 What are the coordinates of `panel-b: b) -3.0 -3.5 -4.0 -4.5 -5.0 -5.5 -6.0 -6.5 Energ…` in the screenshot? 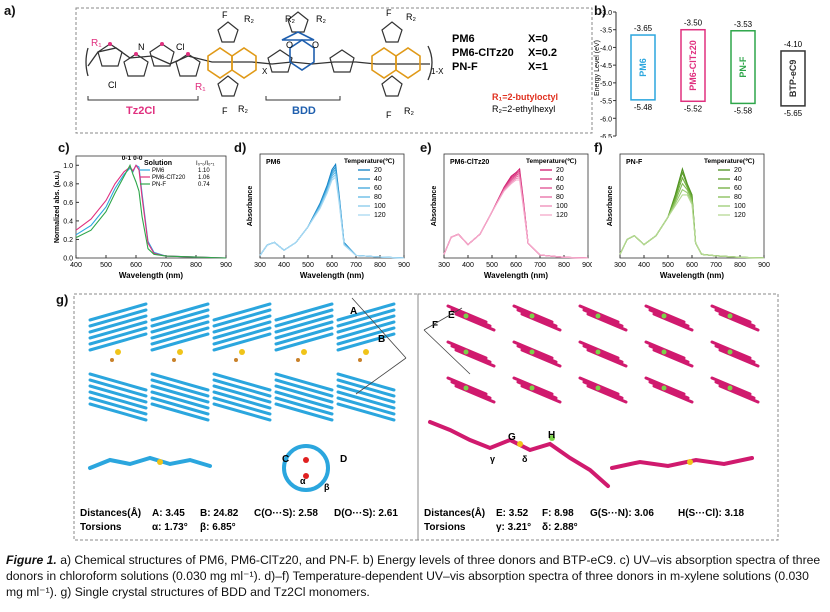 It's located at (710, 69).